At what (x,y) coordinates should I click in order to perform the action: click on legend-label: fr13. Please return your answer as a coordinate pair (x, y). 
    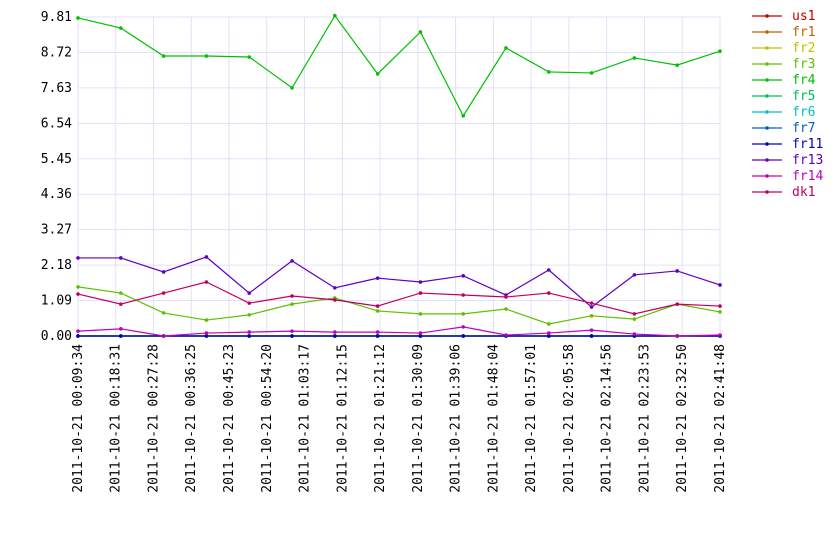
    Looking at the image, I should click on (807, 160).